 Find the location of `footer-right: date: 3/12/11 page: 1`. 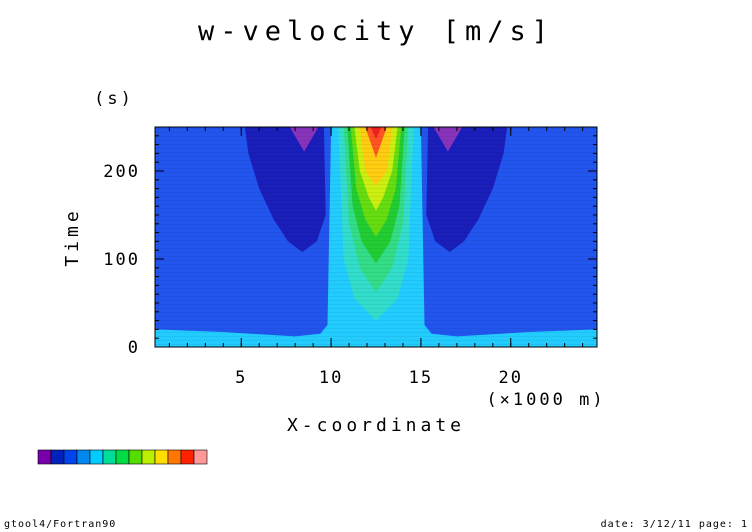

footer-right: date: 3/12/11 page: 1 is located at coordinates (674, 524).